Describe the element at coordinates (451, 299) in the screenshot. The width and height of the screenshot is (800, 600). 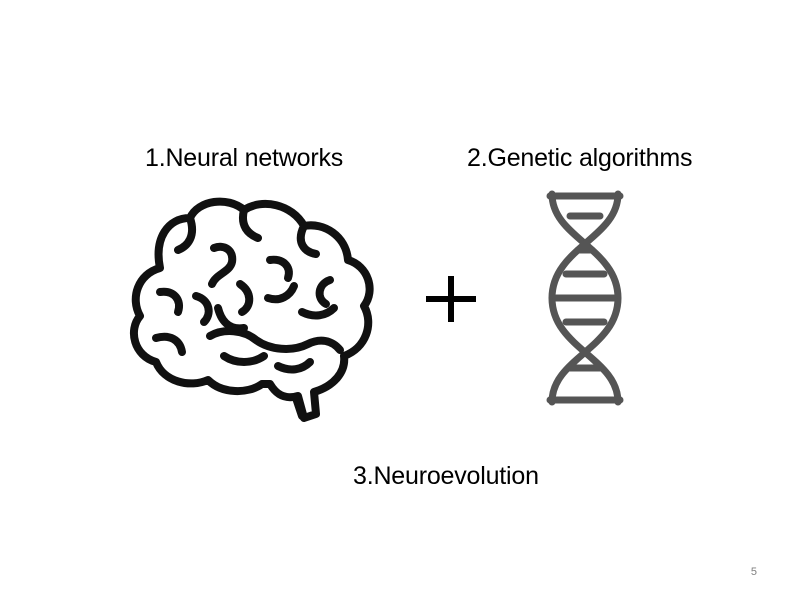
I see `plus-icon` at that location.